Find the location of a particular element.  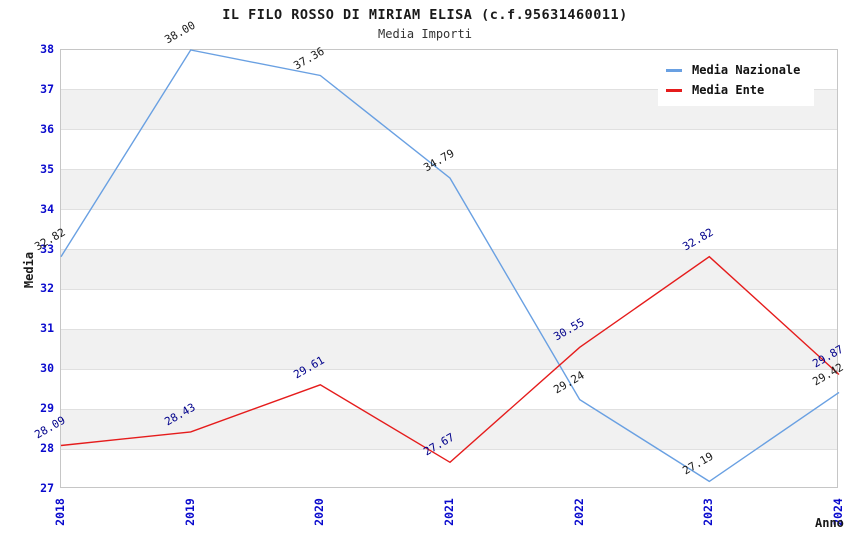

y-tick-label: 32 is located at coordinates (47, 288).